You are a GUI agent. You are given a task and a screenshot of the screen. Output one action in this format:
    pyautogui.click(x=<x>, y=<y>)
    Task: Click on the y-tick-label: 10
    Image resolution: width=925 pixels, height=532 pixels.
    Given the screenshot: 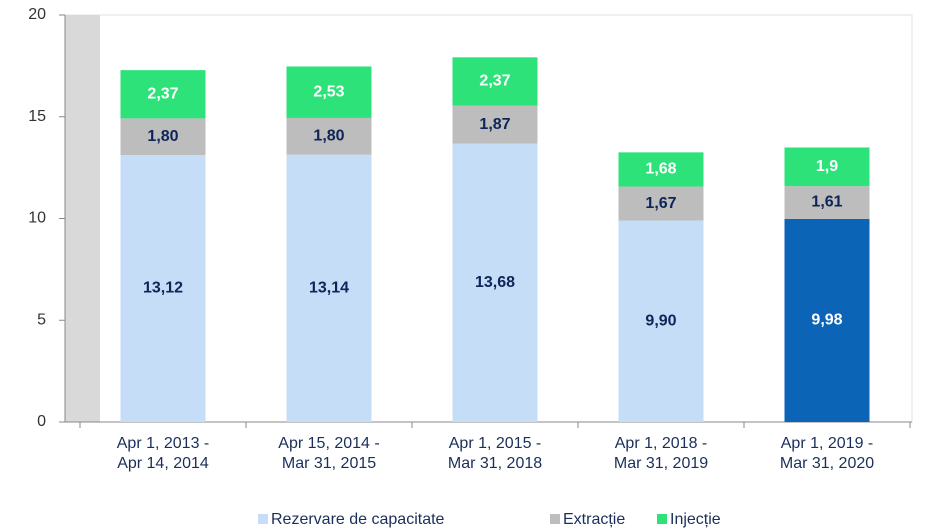 What is the action you would take?
    pyautogui.click(x=37, y=218)
    